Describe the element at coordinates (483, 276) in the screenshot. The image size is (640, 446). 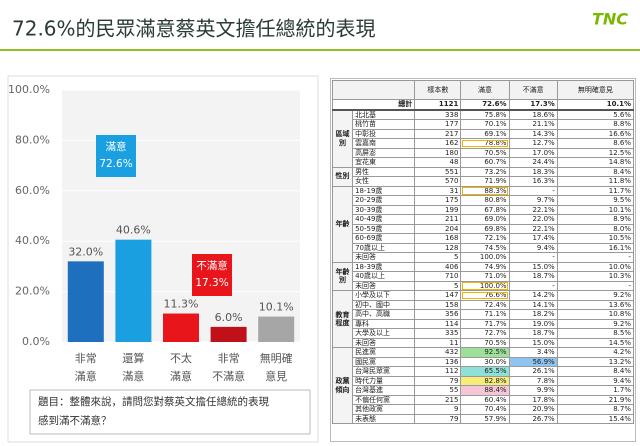
I see `table-row: 年齡別 18-39歲 406 74.9% 15.0% 10.0%` at that location.